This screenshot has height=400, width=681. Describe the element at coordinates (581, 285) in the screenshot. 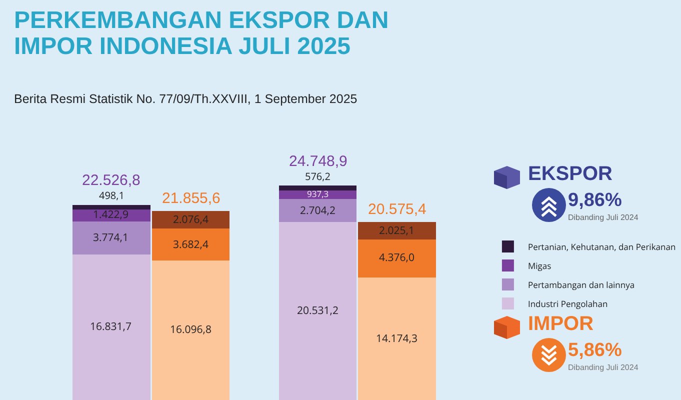

I see `legend-label: Pertambangan dan lainnya` at that location.